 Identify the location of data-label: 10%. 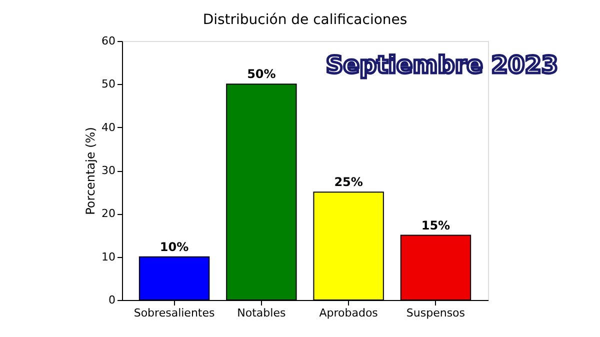
(174, 247).